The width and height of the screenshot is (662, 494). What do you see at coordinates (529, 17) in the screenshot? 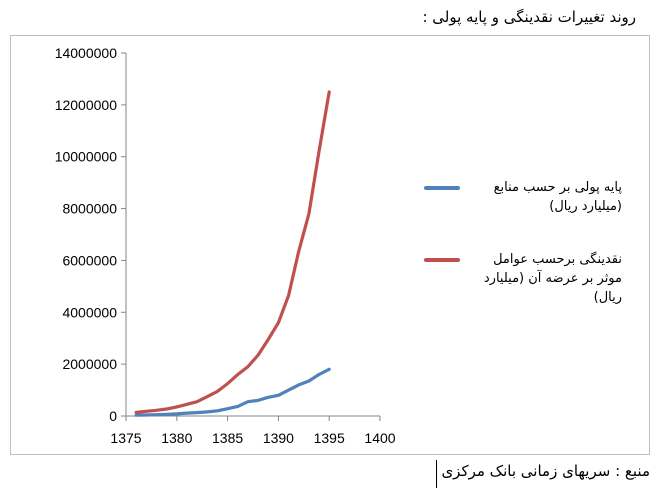
I see `page-heading: روند تغییرات نقدینگی و پایه پولی :` at bounding box center [529, 17].